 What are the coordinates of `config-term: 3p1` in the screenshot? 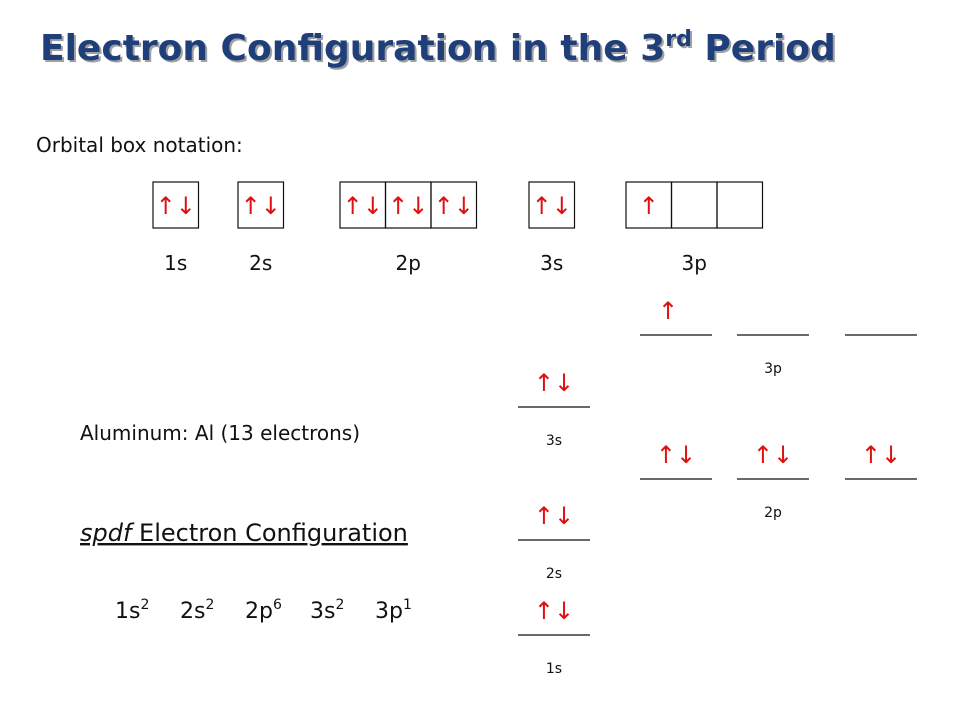 It's located at (393, 610).